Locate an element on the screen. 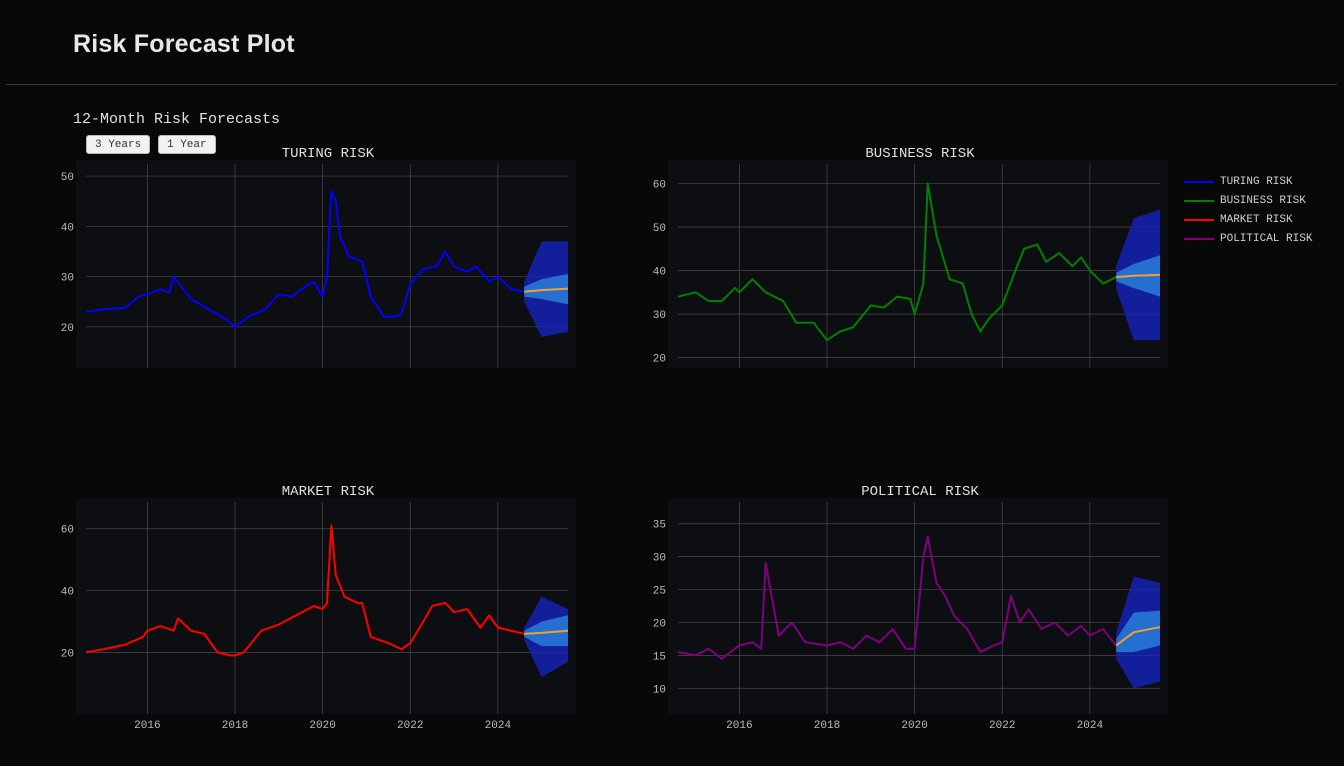  header-divider is located at coordinates (671, 84).